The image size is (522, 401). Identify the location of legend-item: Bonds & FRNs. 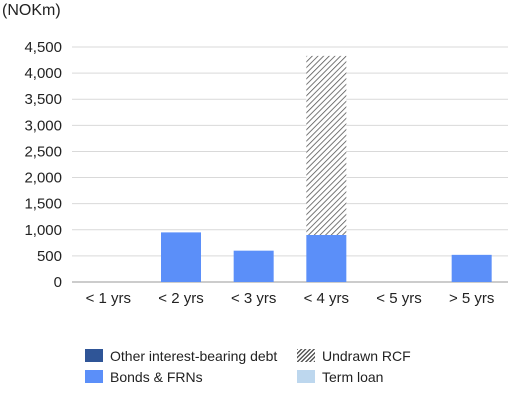
(191, 377).